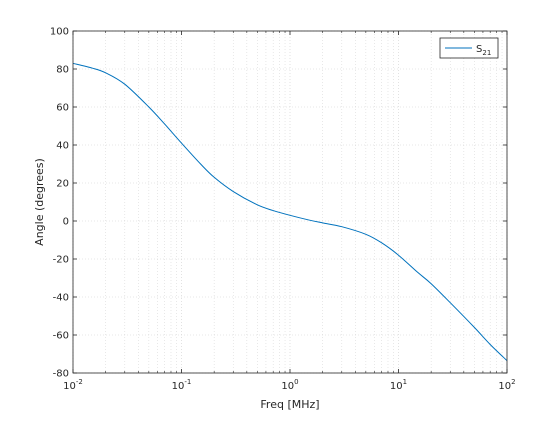 The height and width of the screenshot is (424, 560). What do you see at coordinates (483, 50) in the screenshot?
I see `legend-label: S21` at bounding box center [483, 50].